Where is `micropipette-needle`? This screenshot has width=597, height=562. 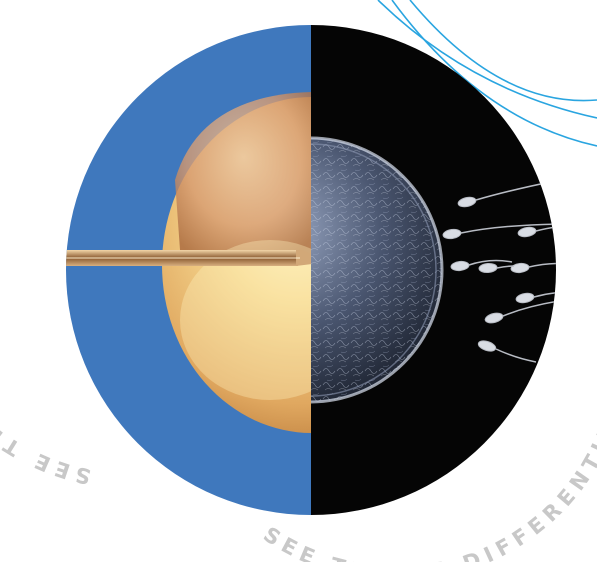
micropipette-needle is located at coordinates (197, 258).